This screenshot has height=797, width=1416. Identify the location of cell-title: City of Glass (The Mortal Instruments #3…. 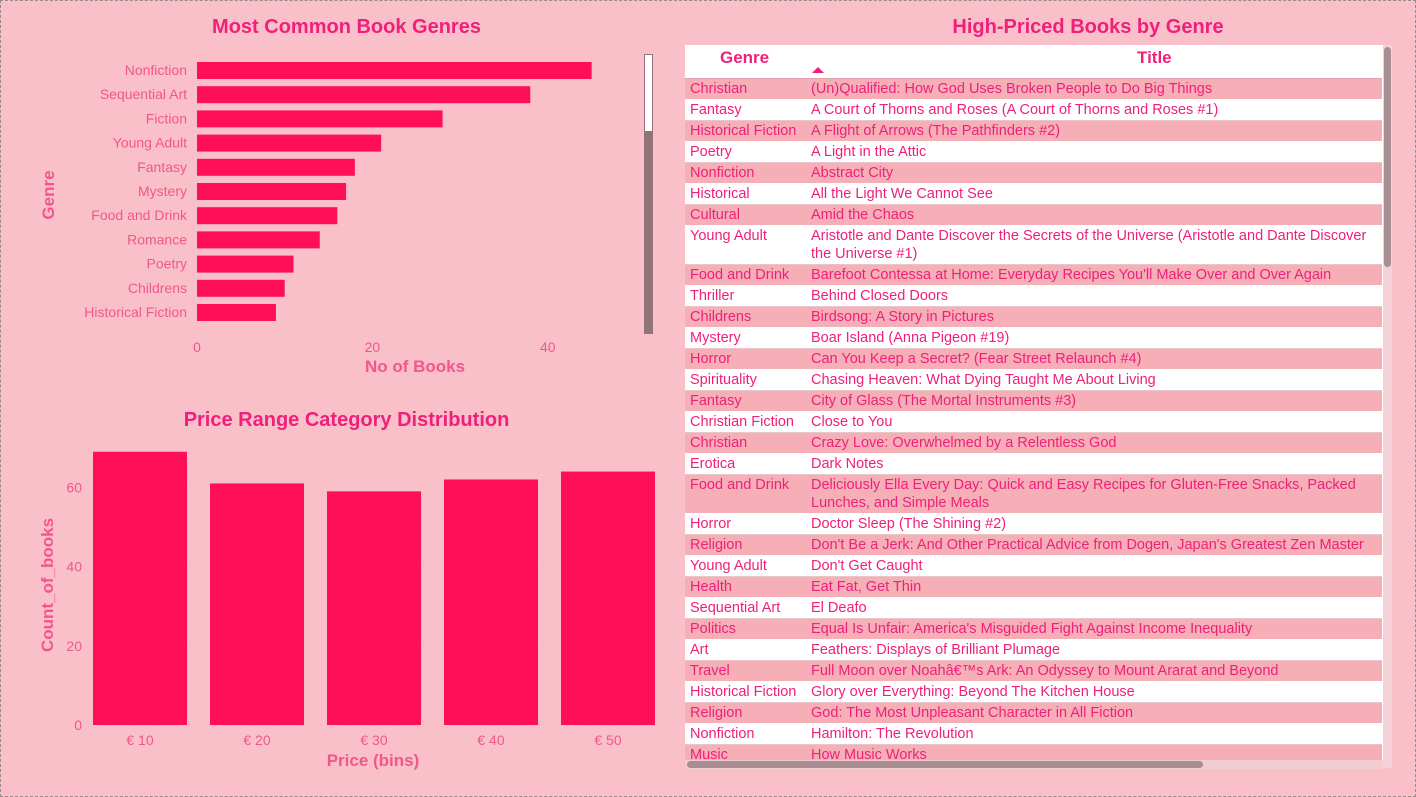
(944, 401).